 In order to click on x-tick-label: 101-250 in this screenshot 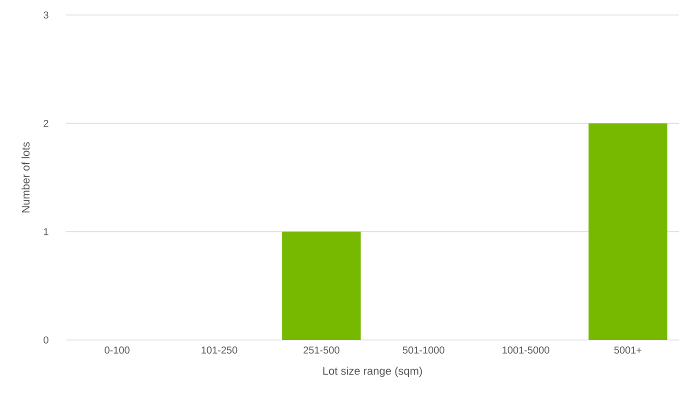, I will do `click(220, 350)`.